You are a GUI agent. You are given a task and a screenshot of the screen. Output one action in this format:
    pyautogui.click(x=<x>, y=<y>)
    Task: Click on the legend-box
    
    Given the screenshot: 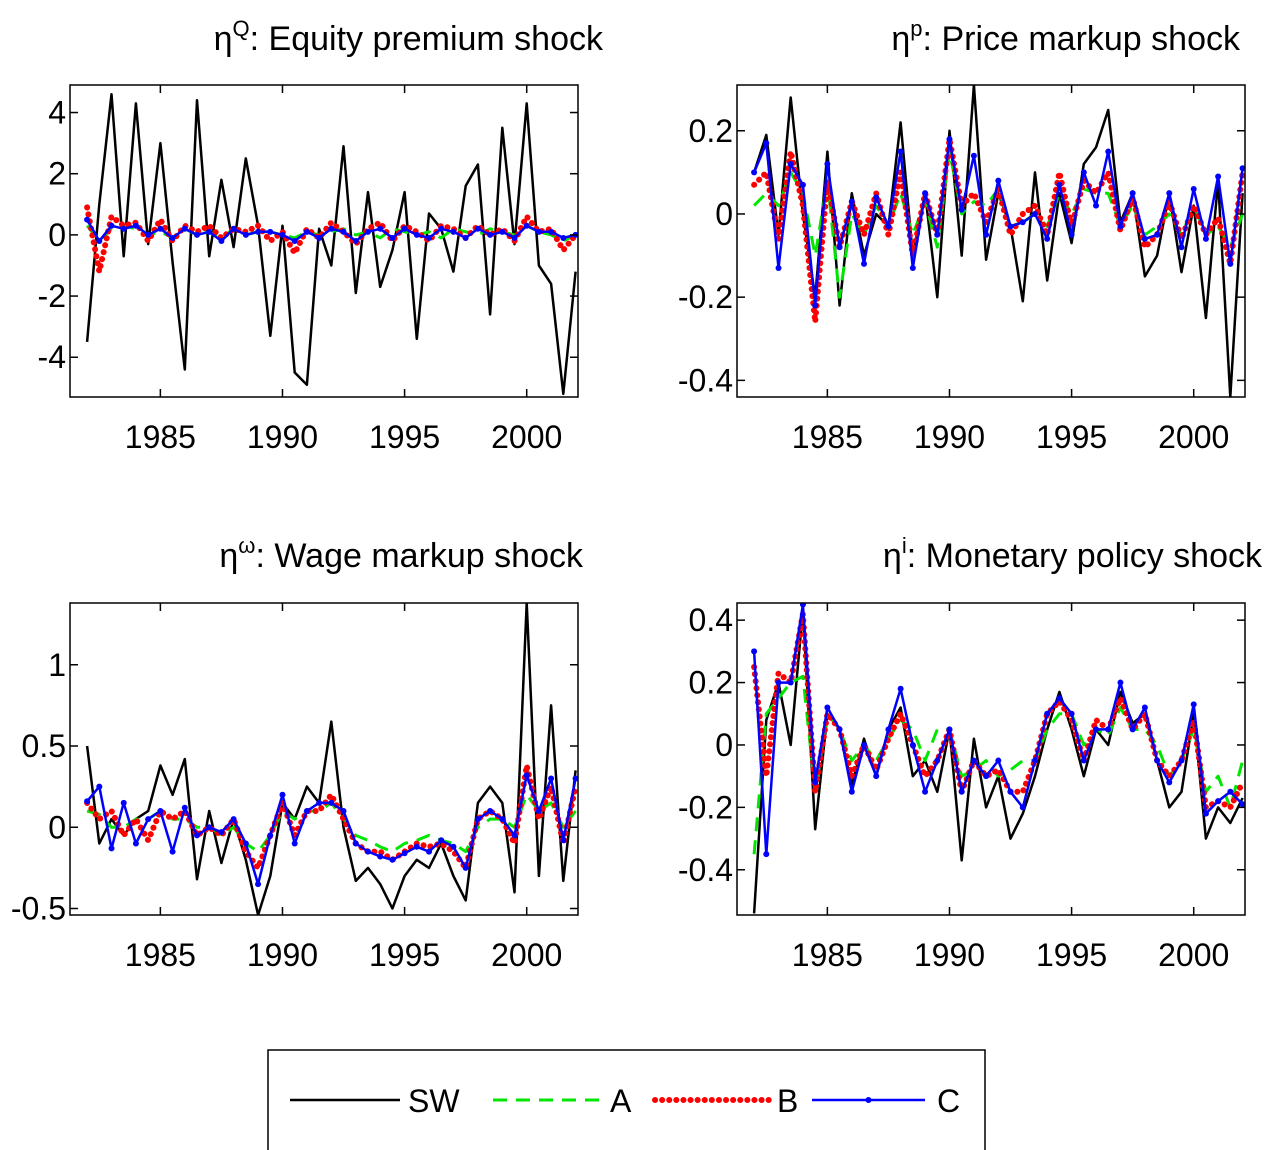 What is the action you would take?
    pyautogui.click(x=626, y=1099)
    